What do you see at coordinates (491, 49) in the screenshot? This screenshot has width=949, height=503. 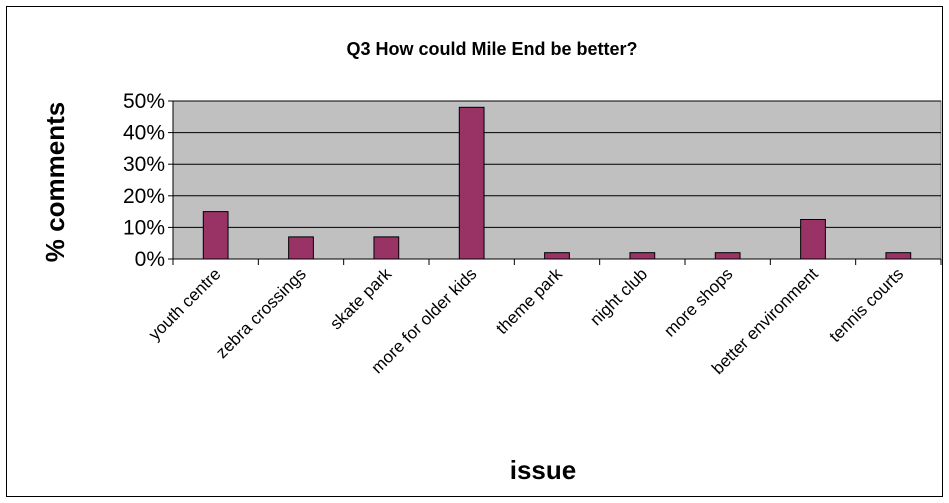 I see `chart-title: Q3 How could Mile End be better?` at bounding box center [491, 49].